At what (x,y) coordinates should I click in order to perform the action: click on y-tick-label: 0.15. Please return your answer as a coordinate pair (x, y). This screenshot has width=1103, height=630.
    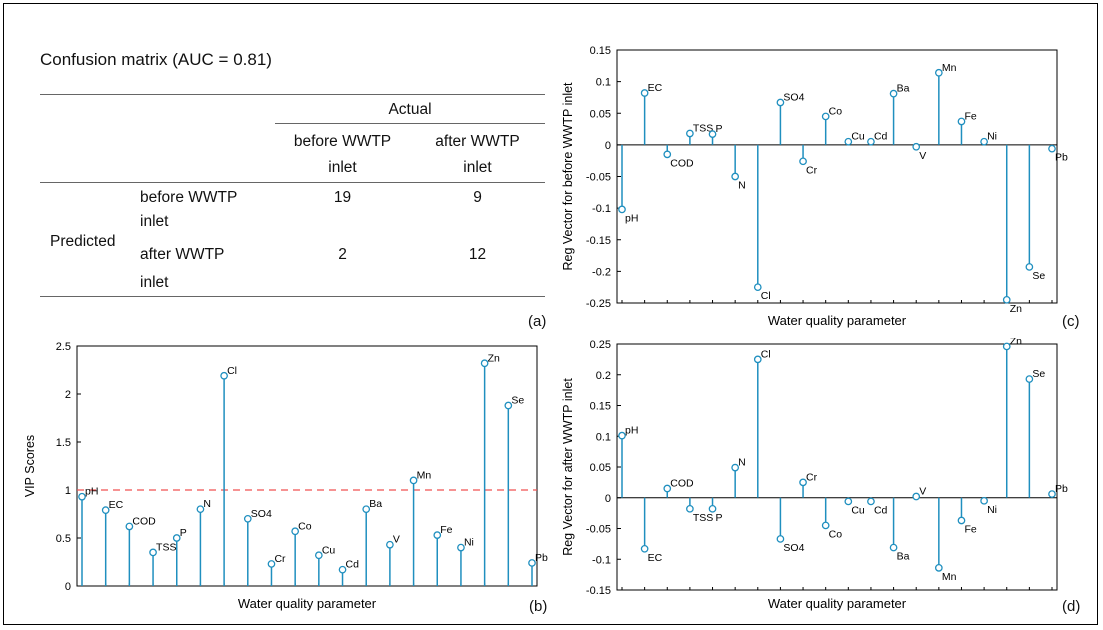
    Looking at the image, I should click on (600, 407).